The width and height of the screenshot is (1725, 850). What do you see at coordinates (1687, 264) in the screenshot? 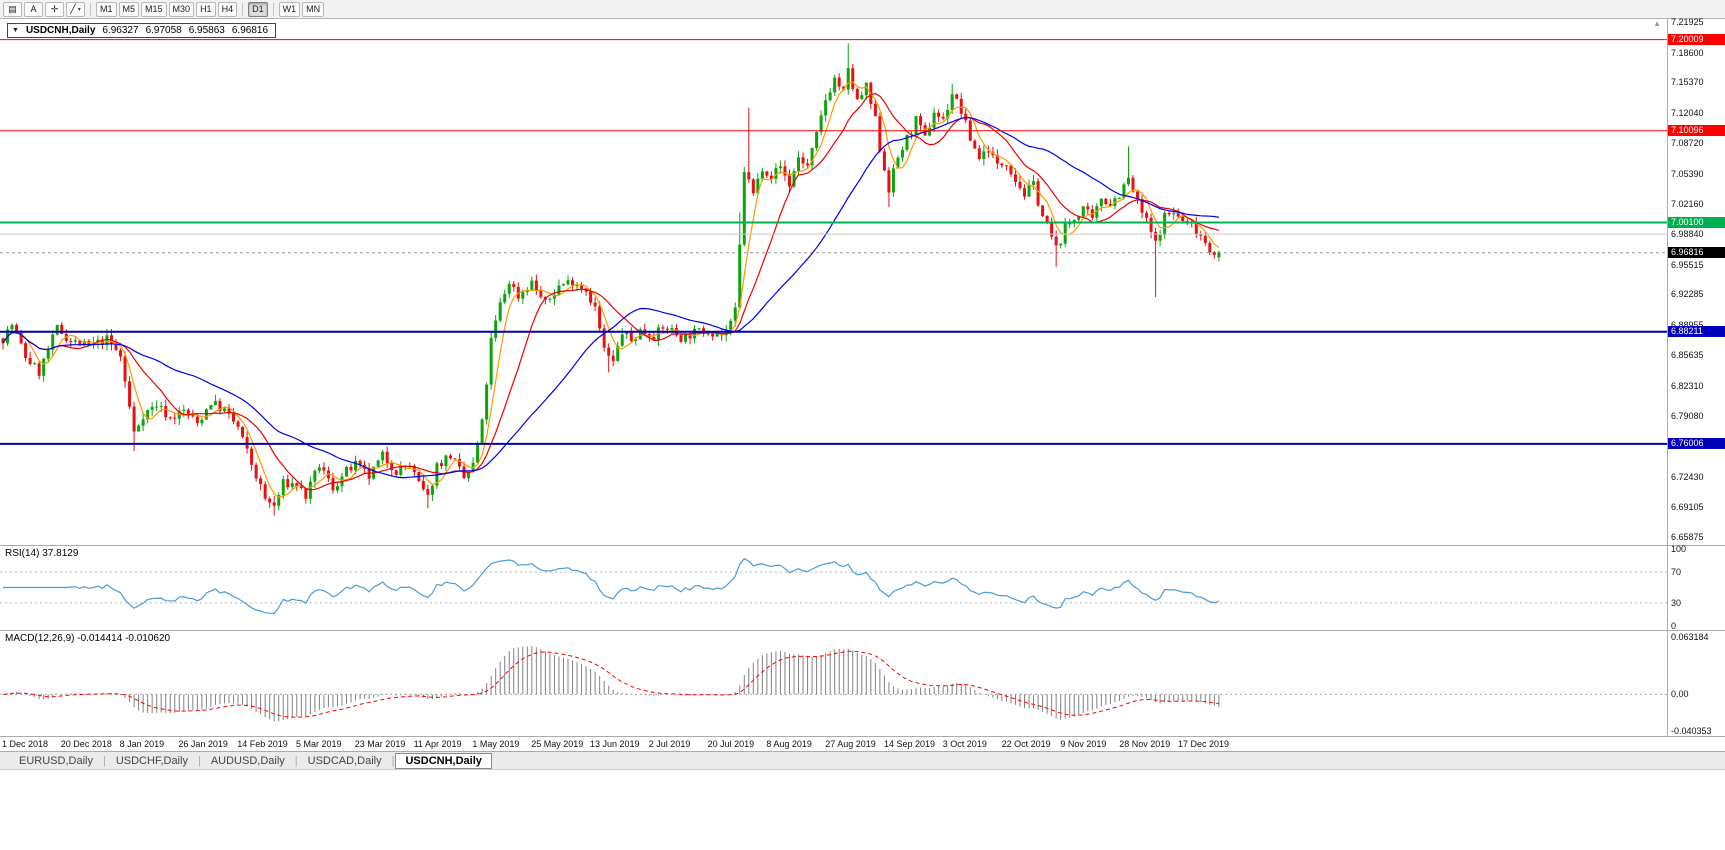
I see `price-tick: 6.95515` at bounding box center [1687, 264].